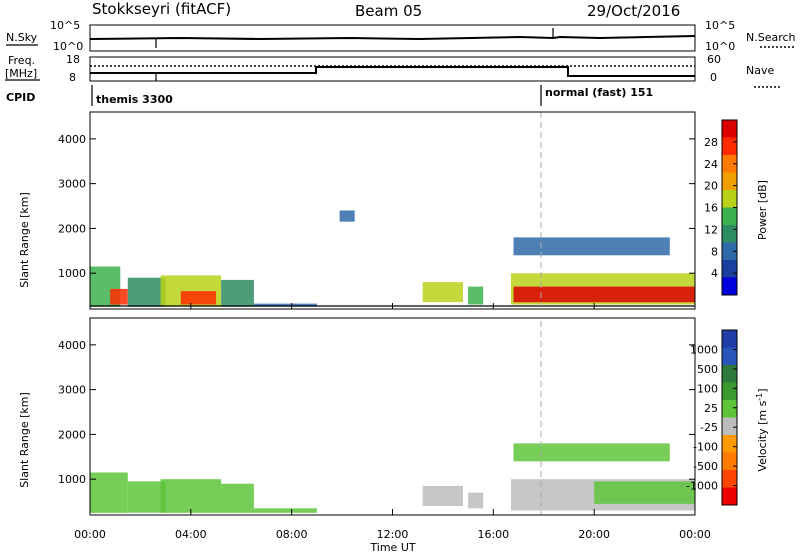  Describe the element at coordinates (711, 229) in the screenshot. I see `colorbar-tick-label: 12` at that location.